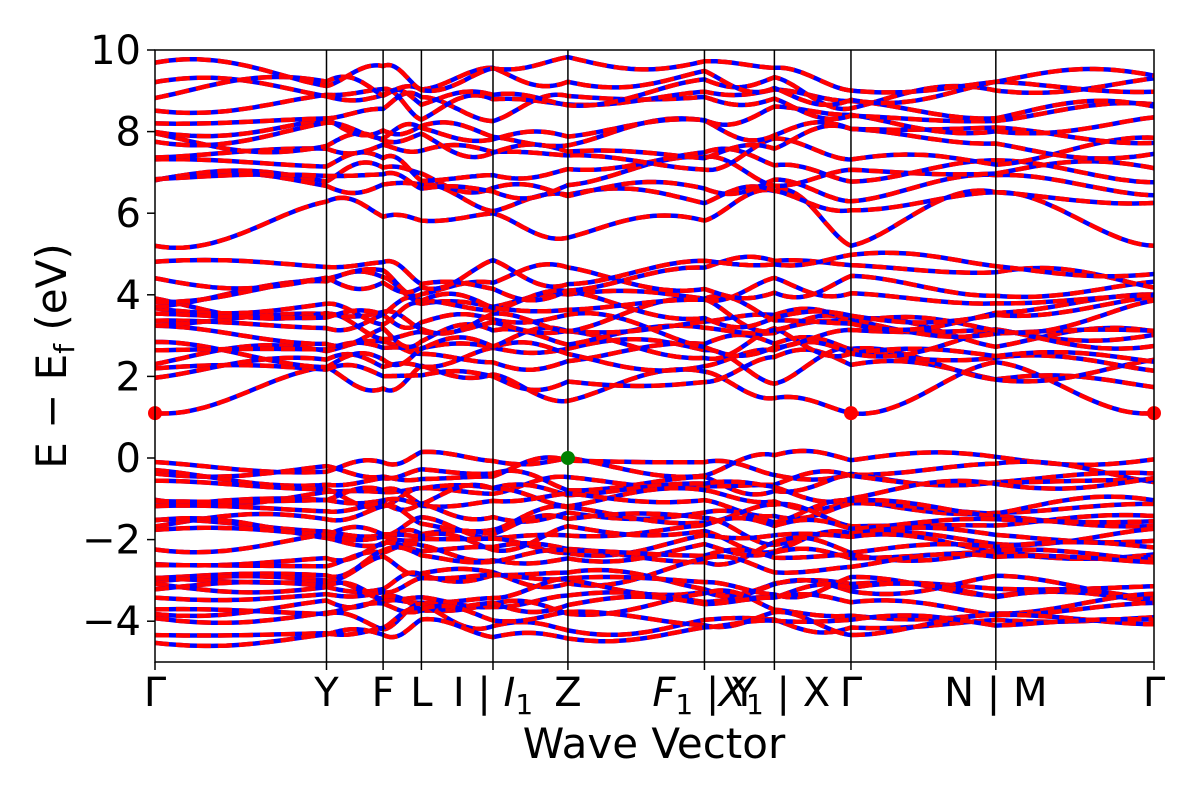  What do you see at coordinates (567, 458) in the screenshot?
I see `vbm-marker` at bounding box center [567, 458].